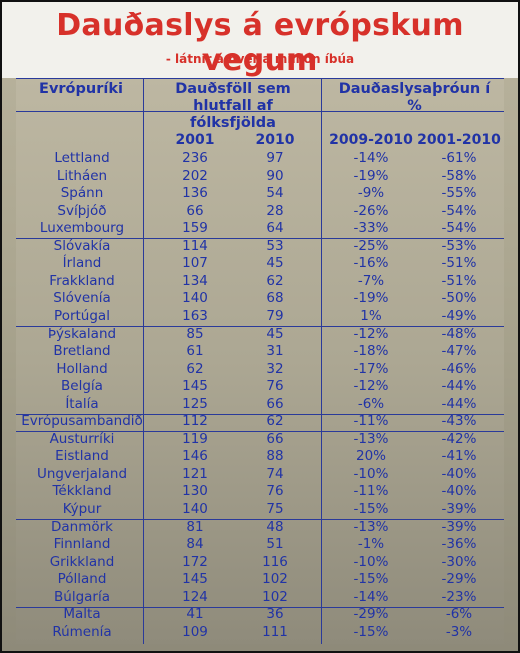  What do you see at coordinates (371, 403) in the screenshot?
I see `cell-2009-2010: -6%` at bounding box center [371, 403].